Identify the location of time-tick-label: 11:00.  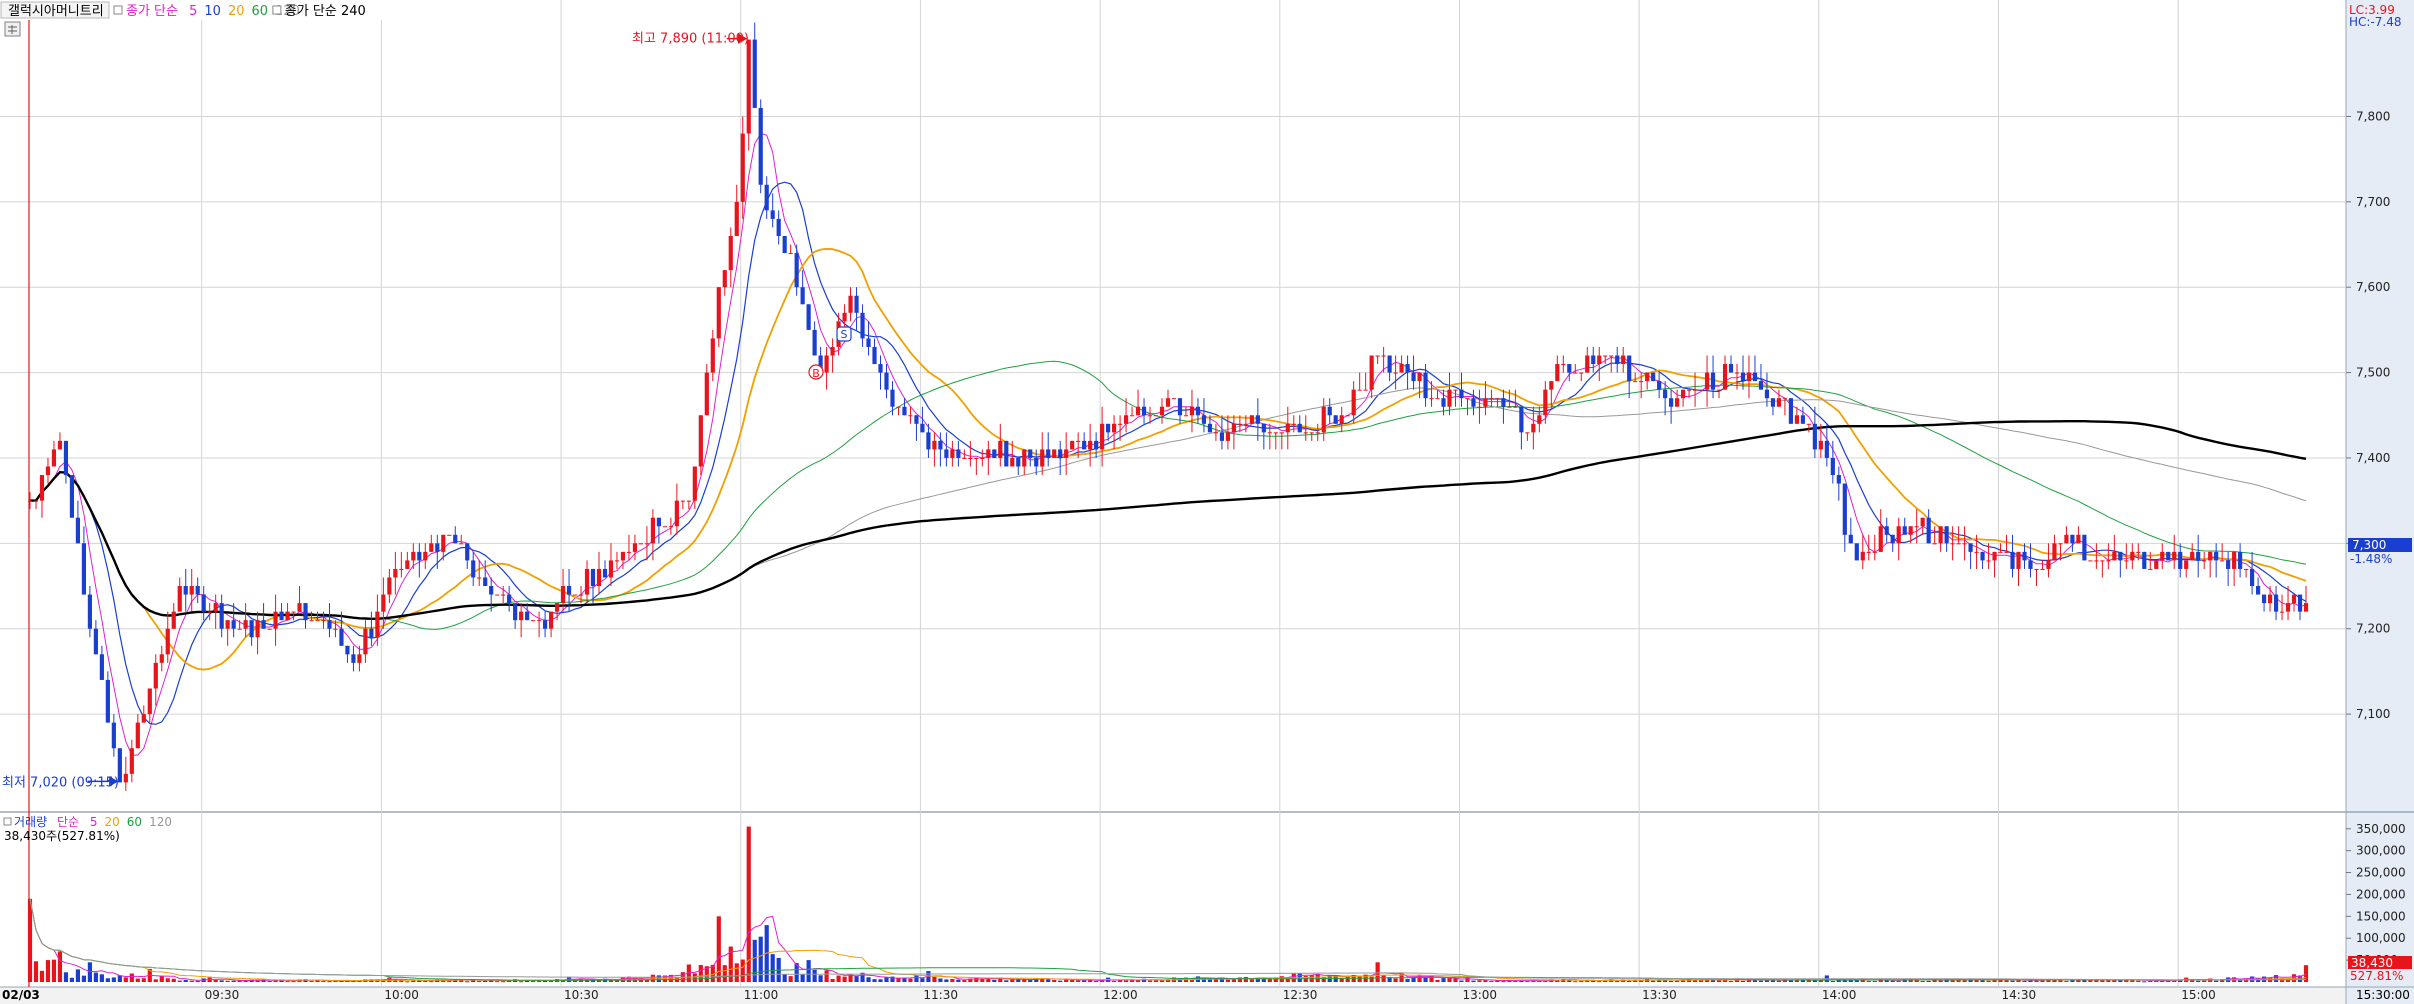
(761, 995).